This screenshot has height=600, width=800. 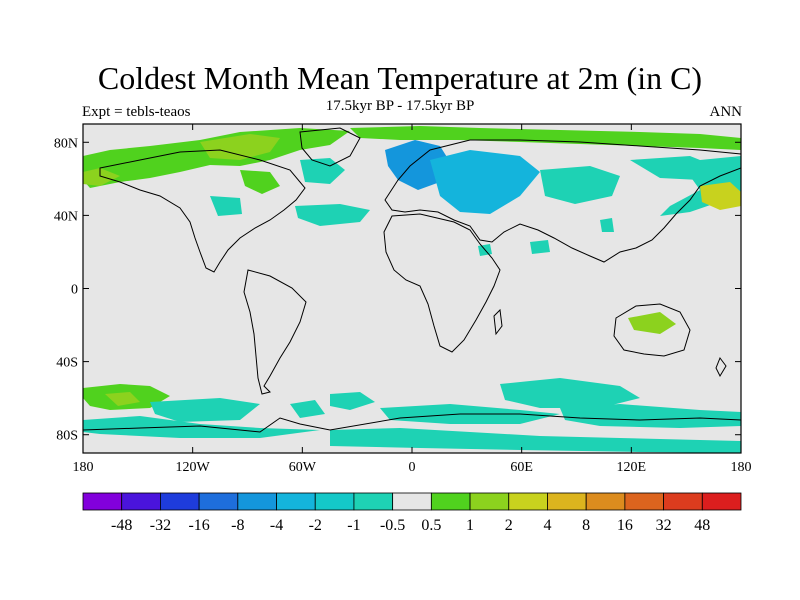 What do you see at coordinates (412, 467) in the screenshot?
I see `x-tick-label: 0` at bounding box center [412, 467].